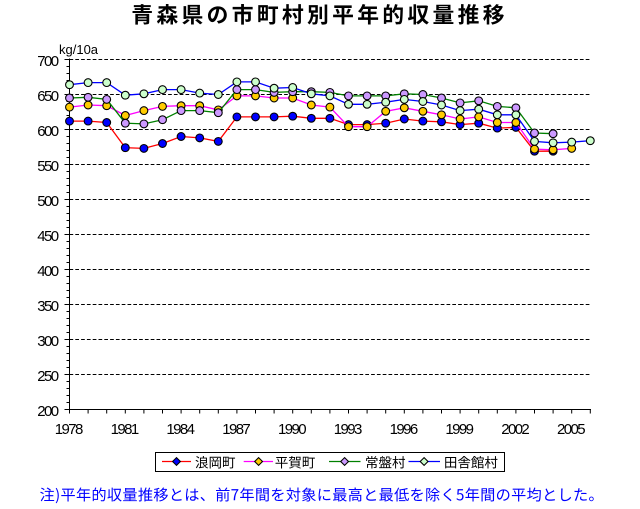 This screenshot has height=509, width=640. Describe the element at coordinates (292, 429) in the screenshot. I see `svg-text: 1990` at that location.